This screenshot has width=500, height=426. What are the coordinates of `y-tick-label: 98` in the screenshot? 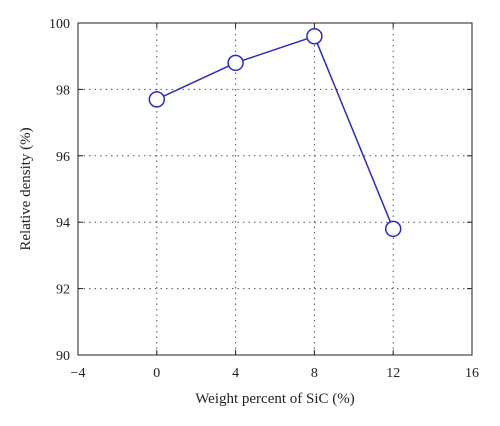 It's located at (63, 90).